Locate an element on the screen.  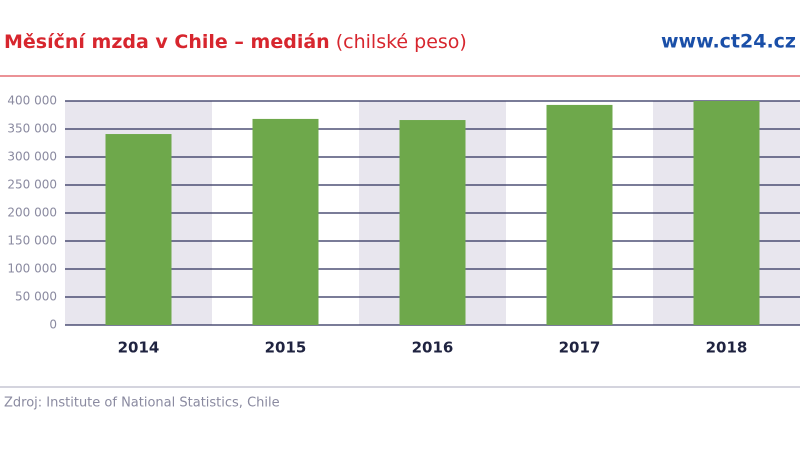
y-tick-label: 300 000 is located at coordinates (32, 157).